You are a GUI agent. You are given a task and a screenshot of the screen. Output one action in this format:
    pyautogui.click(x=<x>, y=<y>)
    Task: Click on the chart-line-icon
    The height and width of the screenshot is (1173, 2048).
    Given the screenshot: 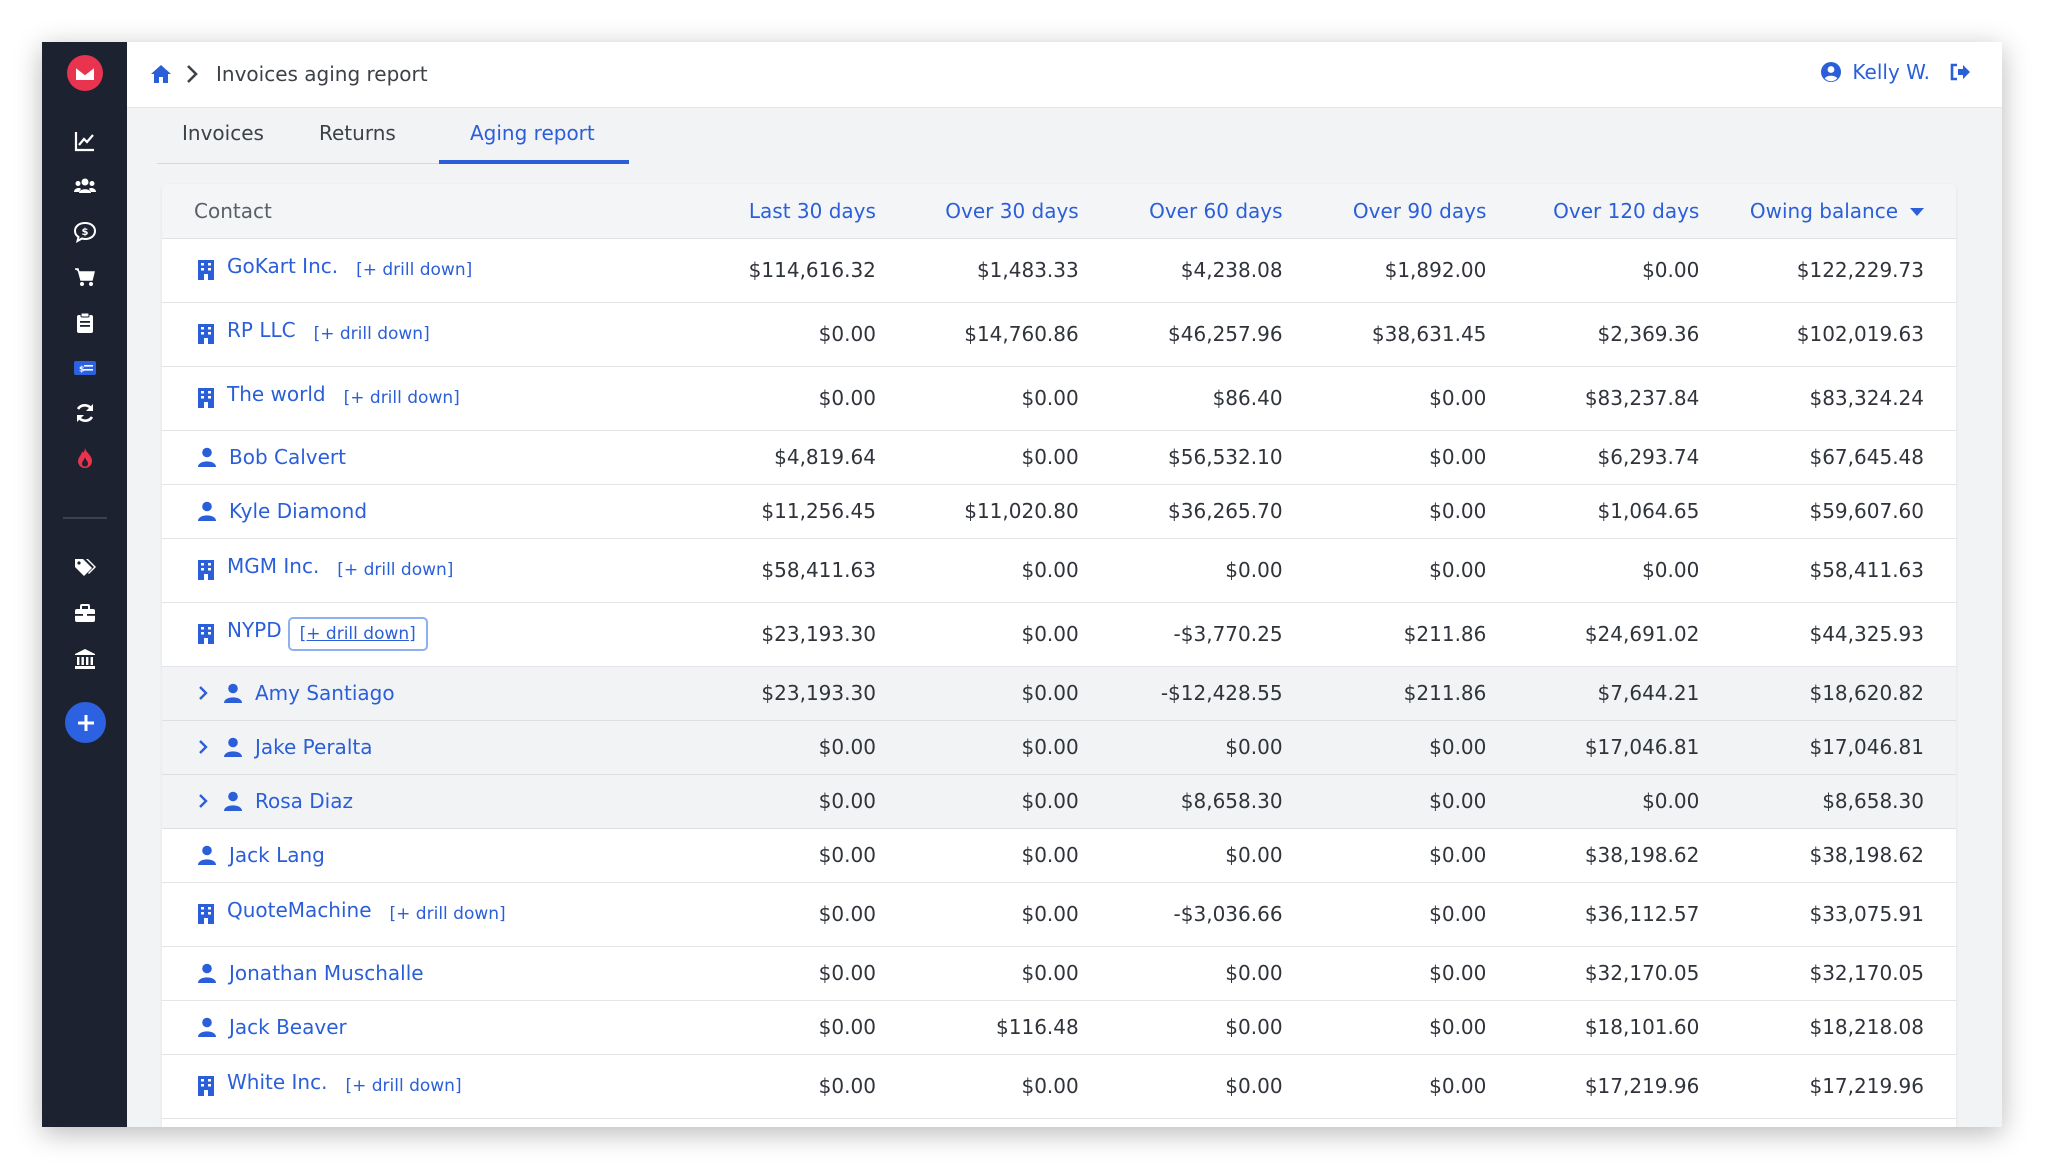 What is the action you would take?
    pyautogui.click(x=85, y=141)
    